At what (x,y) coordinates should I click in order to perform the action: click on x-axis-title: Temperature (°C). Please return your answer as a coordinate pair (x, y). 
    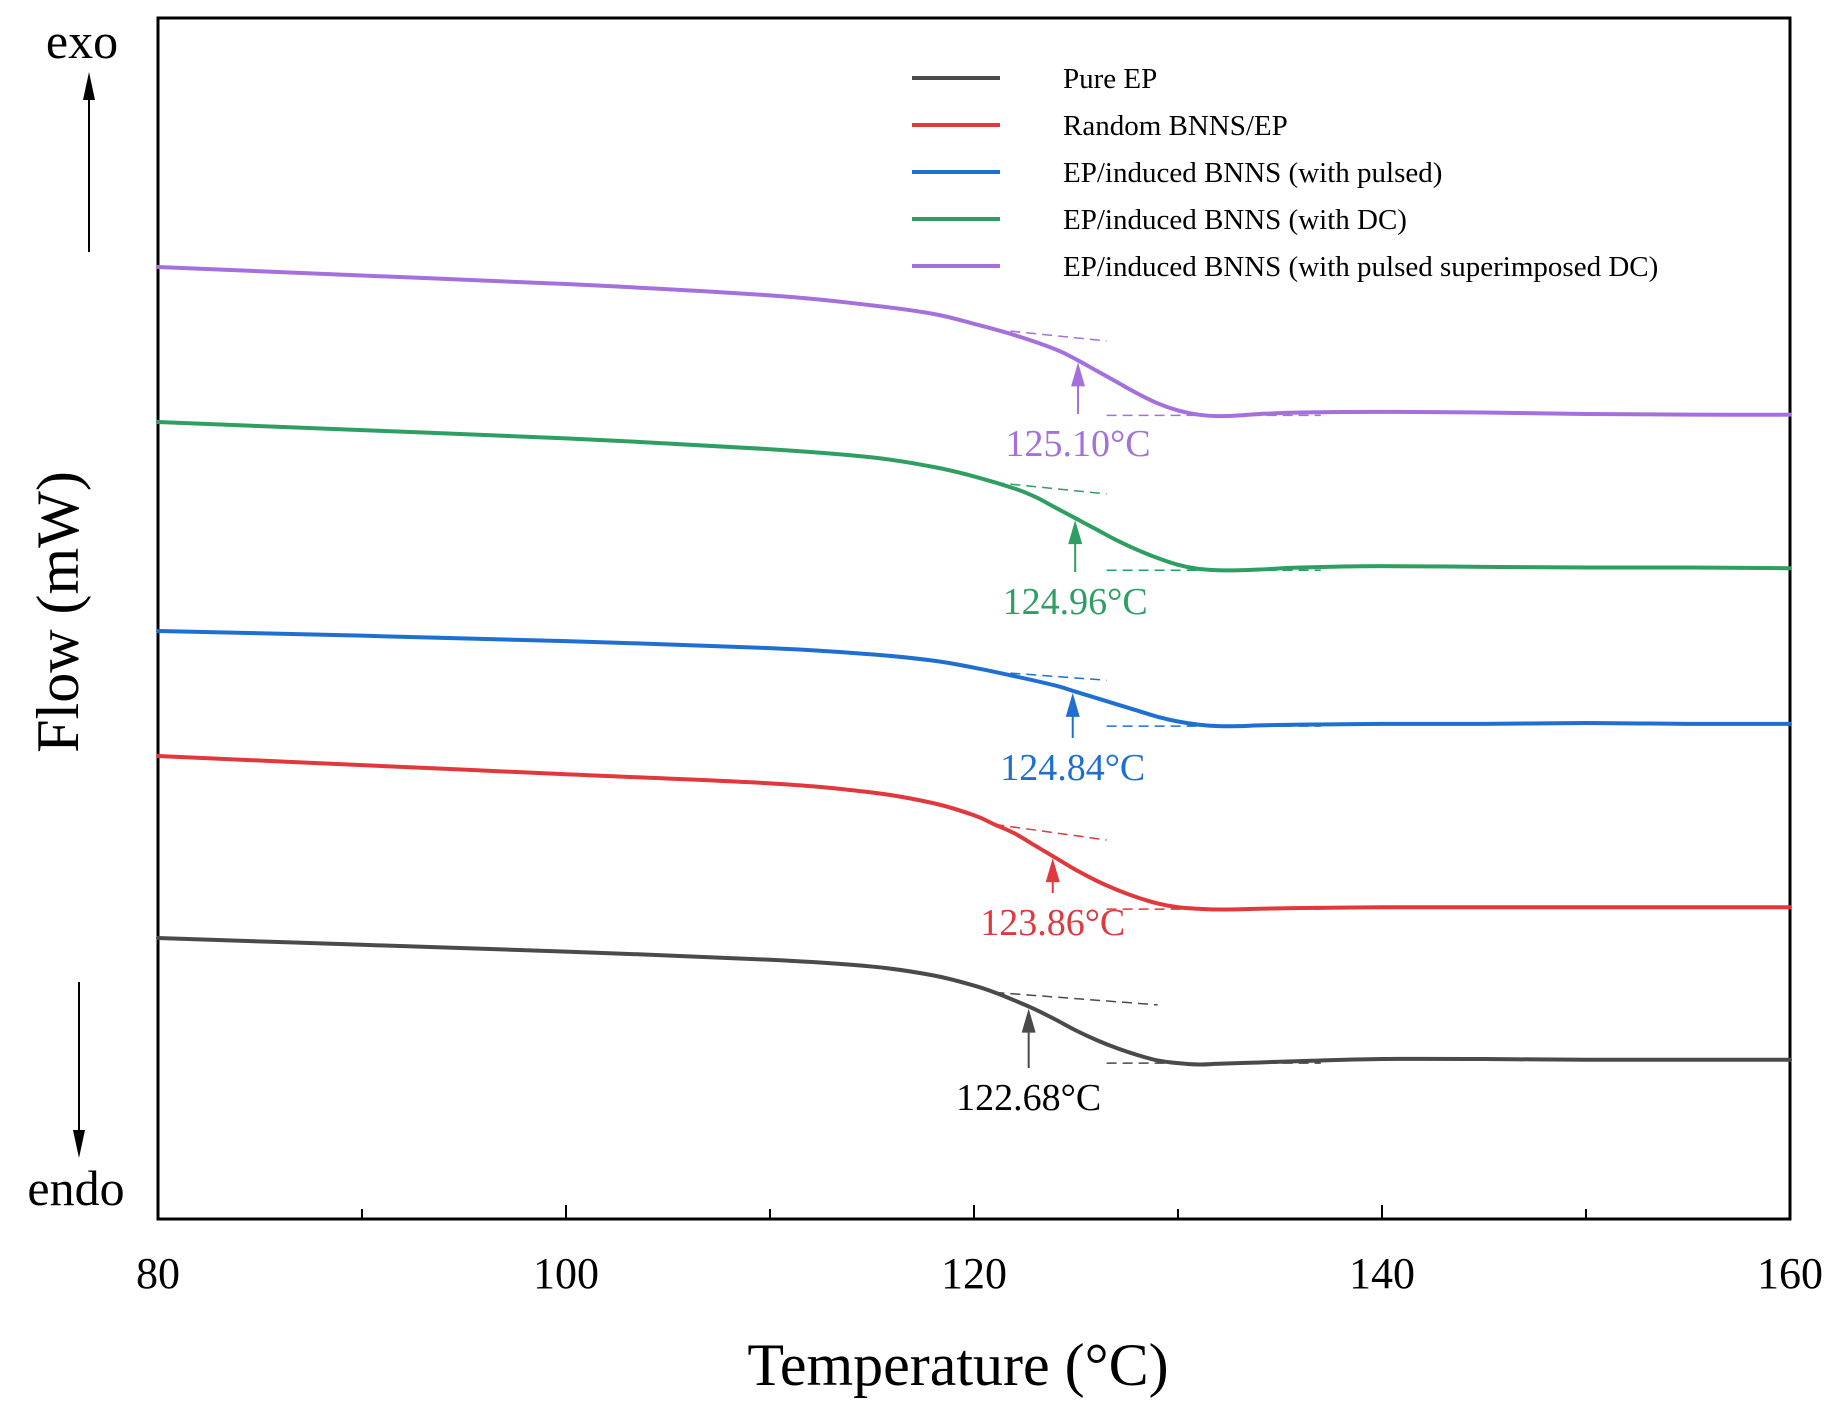
    Looking at the image, I should click on (957, 1365).